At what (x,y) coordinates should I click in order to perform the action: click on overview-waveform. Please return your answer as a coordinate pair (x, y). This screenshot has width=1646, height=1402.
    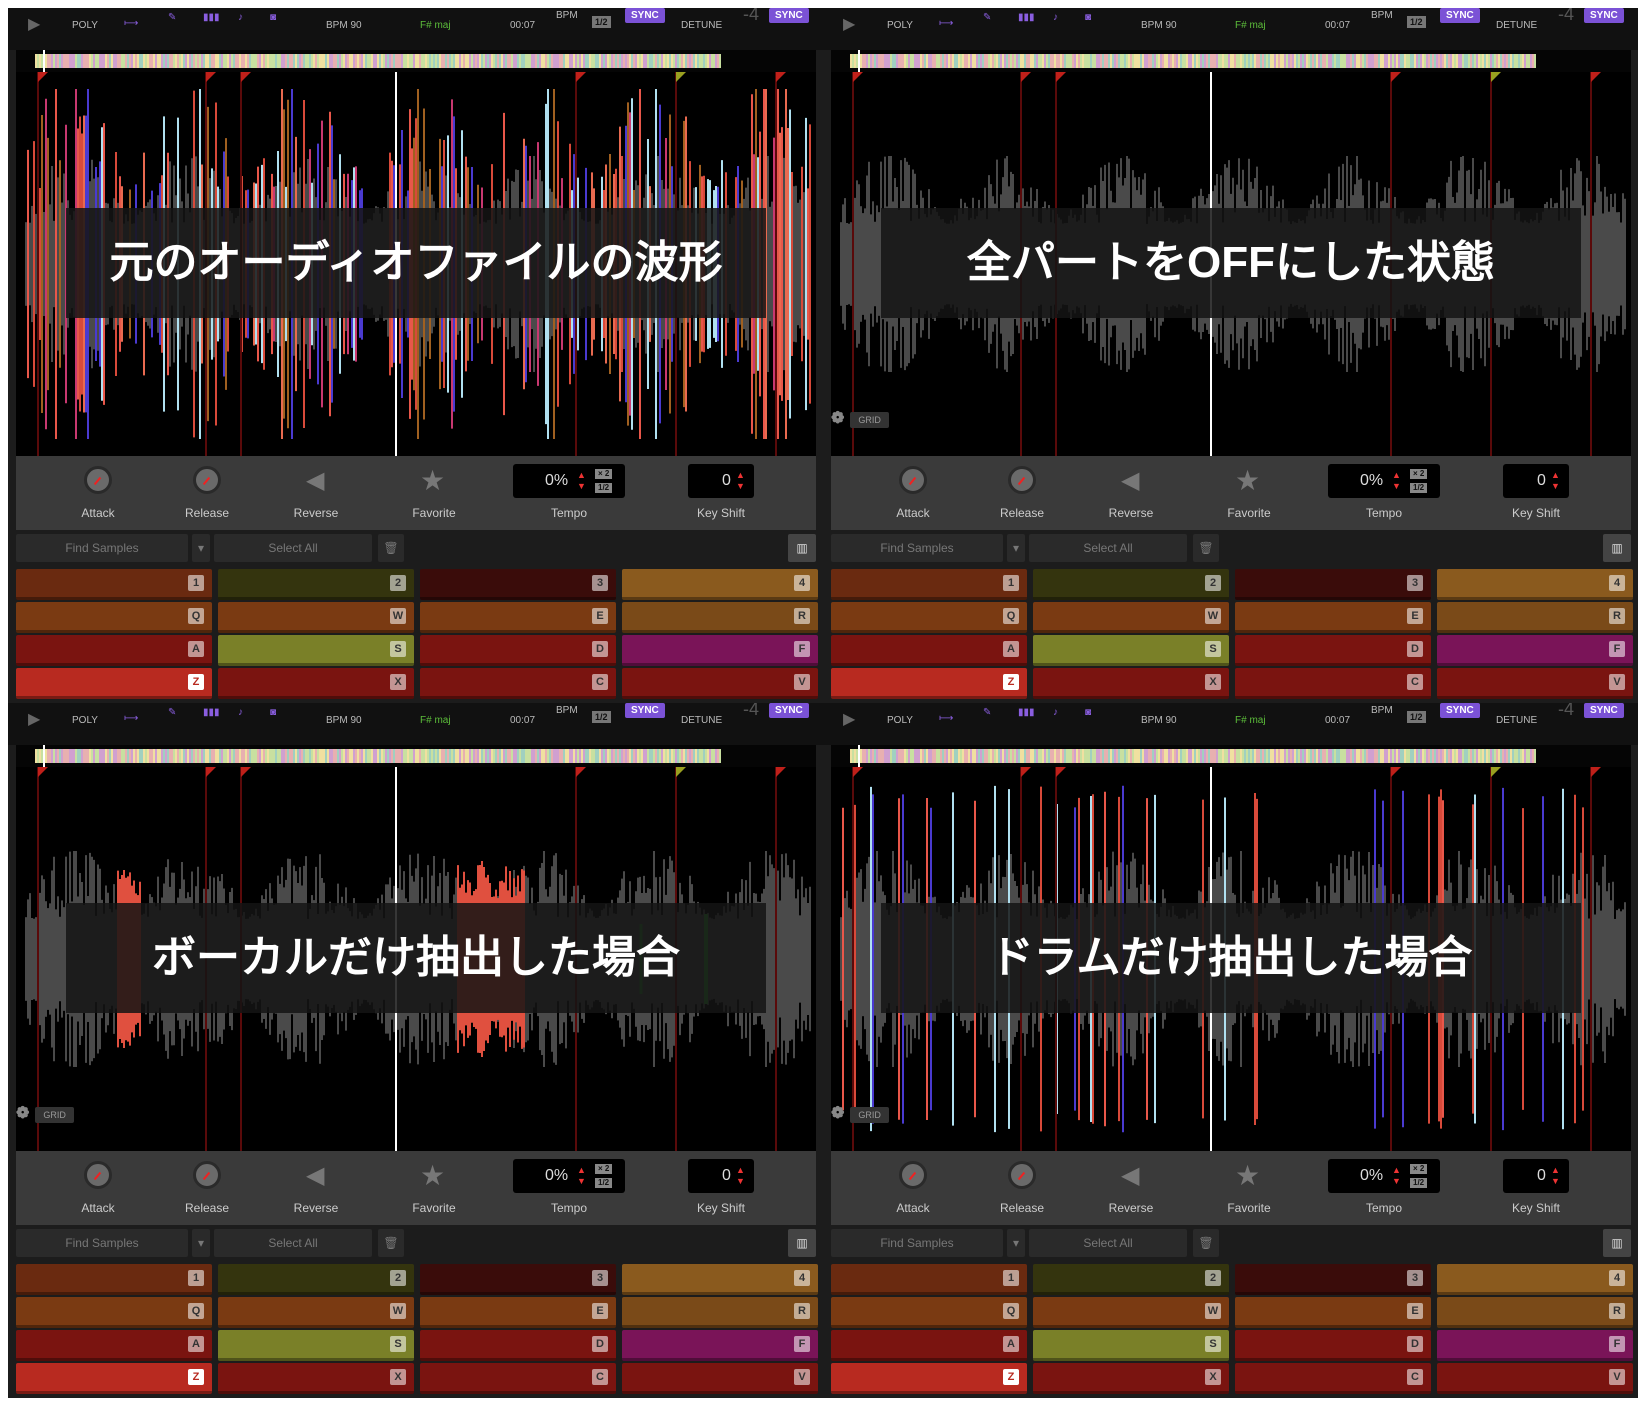
    Looking at the image, I should click on (416, 756).